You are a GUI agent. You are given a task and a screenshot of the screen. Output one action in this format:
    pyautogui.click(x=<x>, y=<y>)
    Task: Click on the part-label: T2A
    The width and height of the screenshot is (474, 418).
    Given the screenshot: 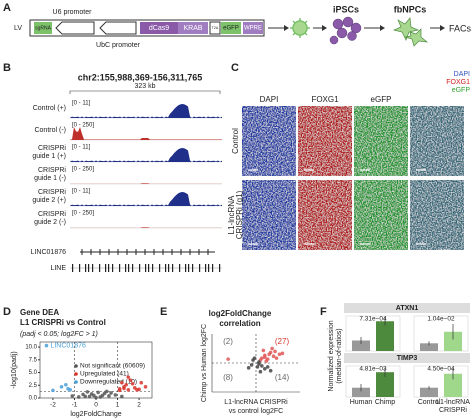 What is the action you would take?
    pyautogui.click(x=215, y=28)
    